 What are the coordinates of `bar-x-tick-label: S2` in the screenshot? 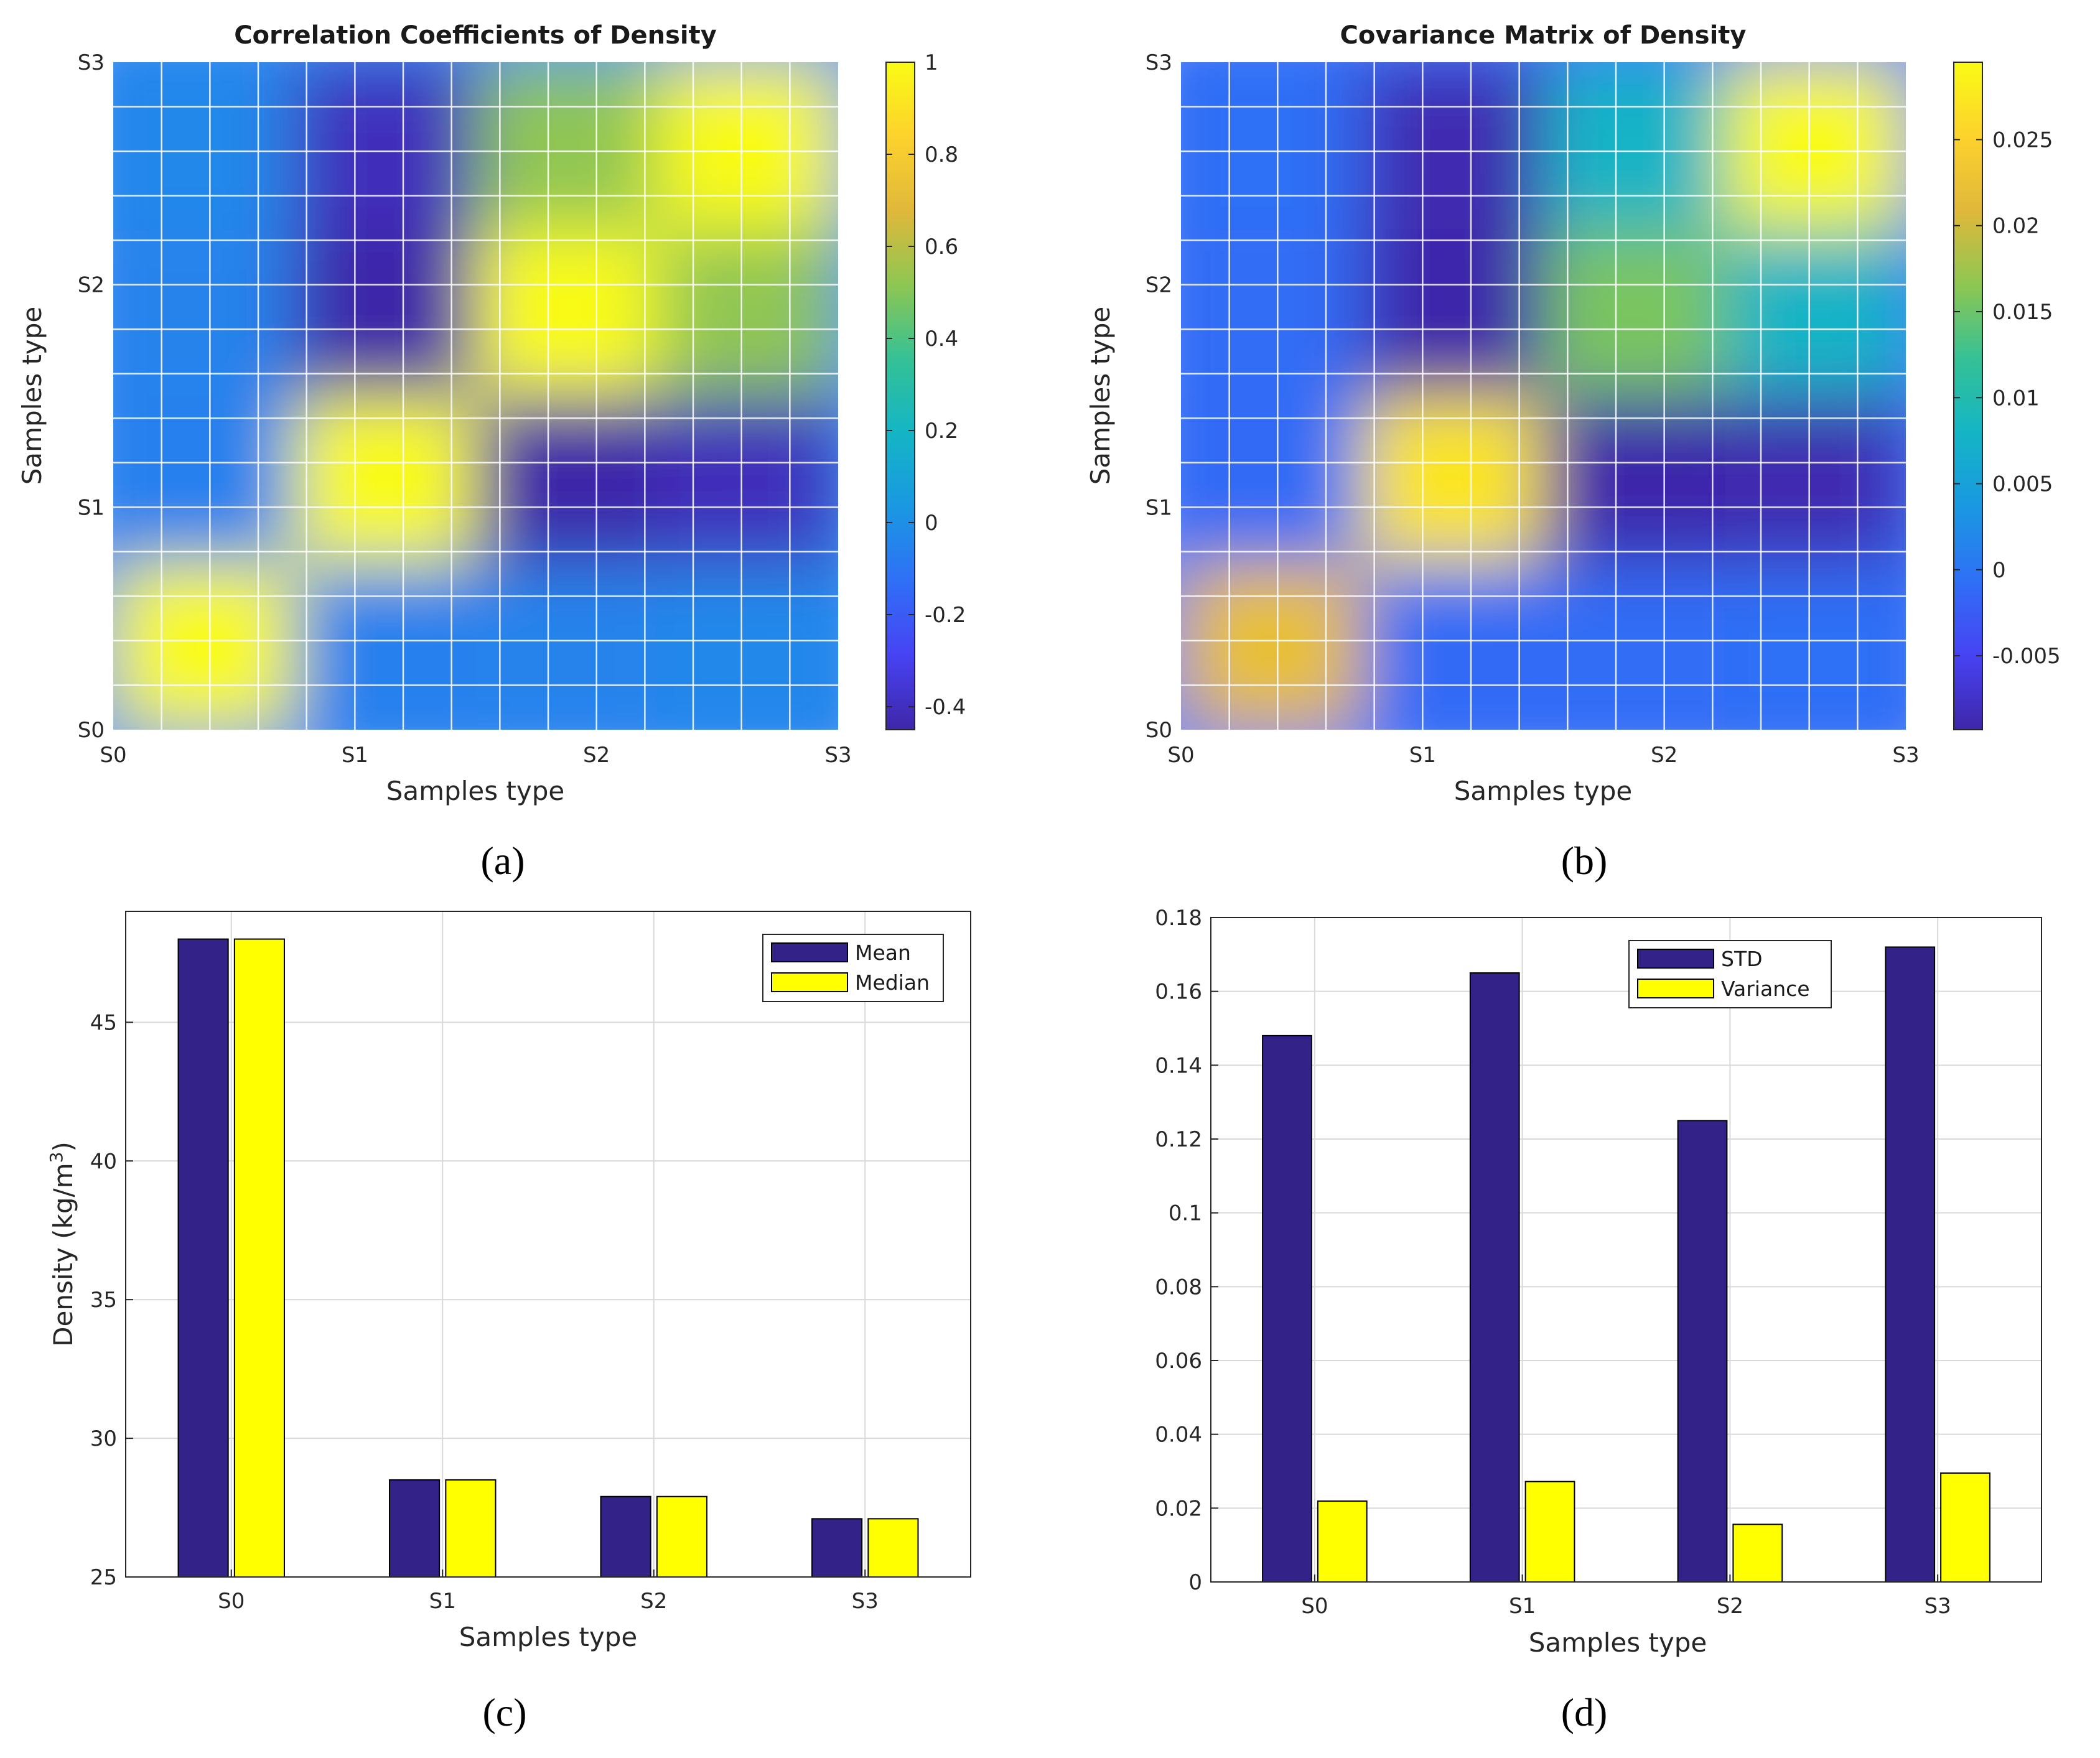 It's located at (1730, 1606).